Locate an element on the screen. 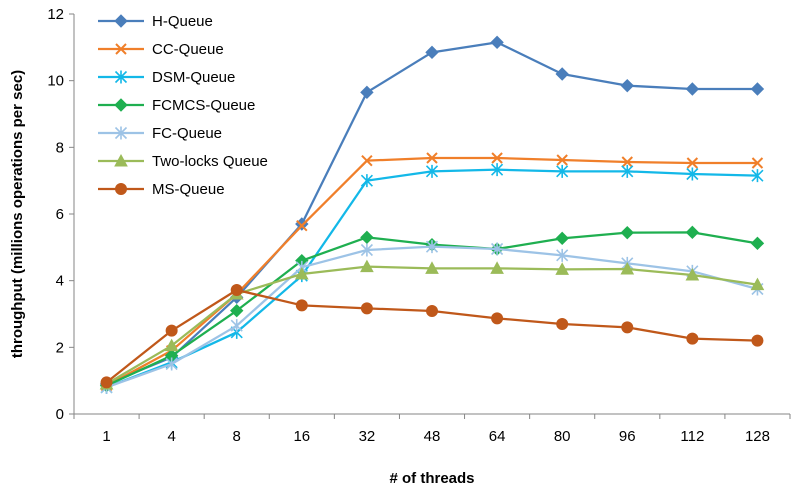 The height and width of the screenshot is (491, 797). x-tick-label: 32 is located at coordinates (367, 436).